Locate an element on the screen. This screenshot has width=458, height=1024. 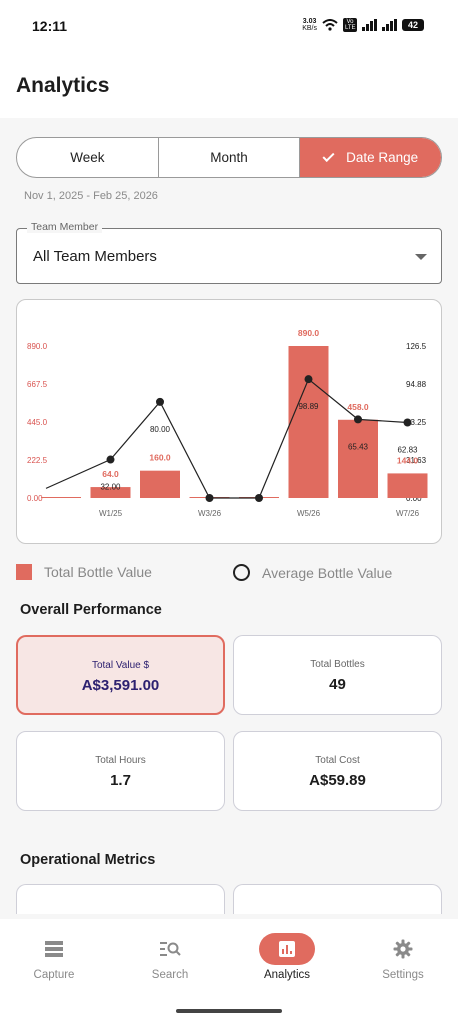
bar-data-label: 890.0 is located at coordinates (309, 333).